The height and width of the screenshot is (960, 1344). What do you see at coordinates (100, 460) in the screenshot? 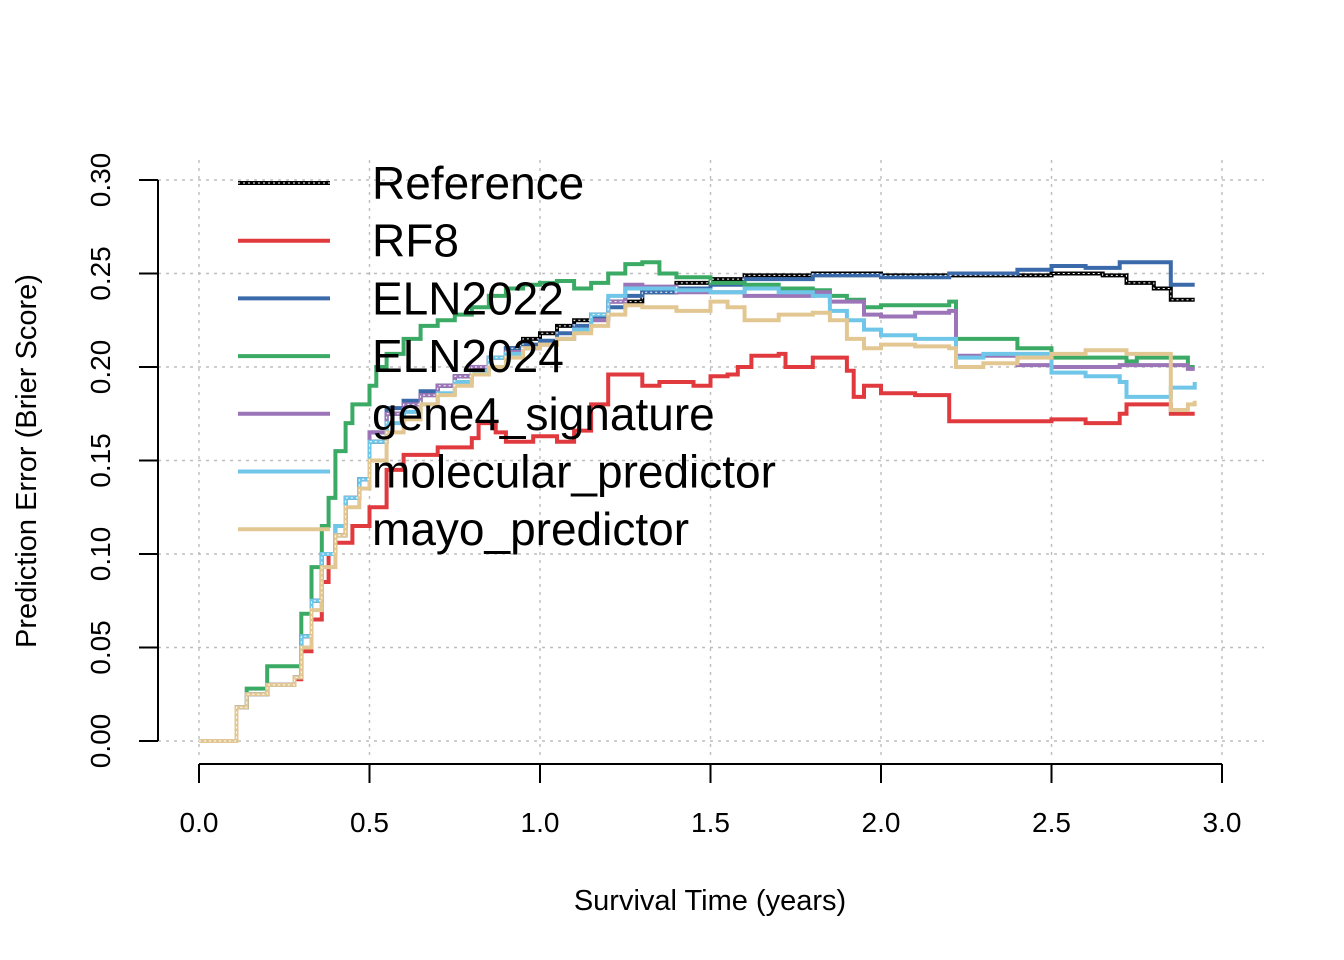
I see `y-tick-label: 0.15` at bounding box center [100, 460].